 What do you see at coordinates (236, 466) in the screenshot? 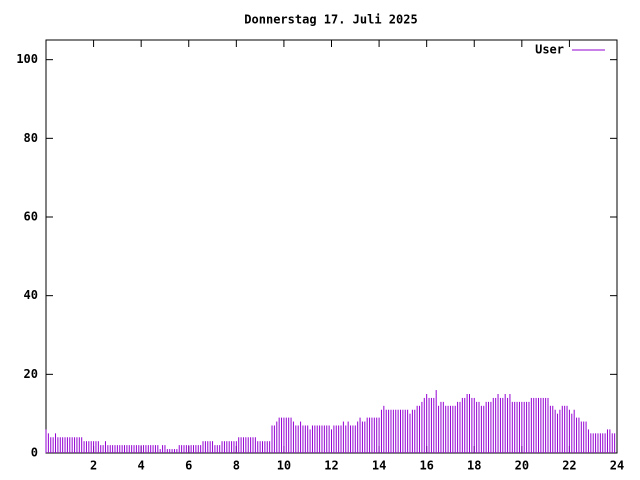
I see `x-tick-label: 8` at bounding box center [236, 466].